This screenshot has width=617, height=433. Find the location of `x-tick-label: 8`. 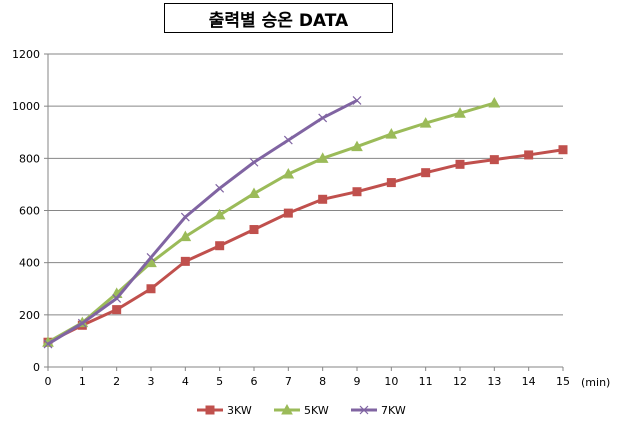

x-tick-label: 8 is located at coordinates (322, 381).